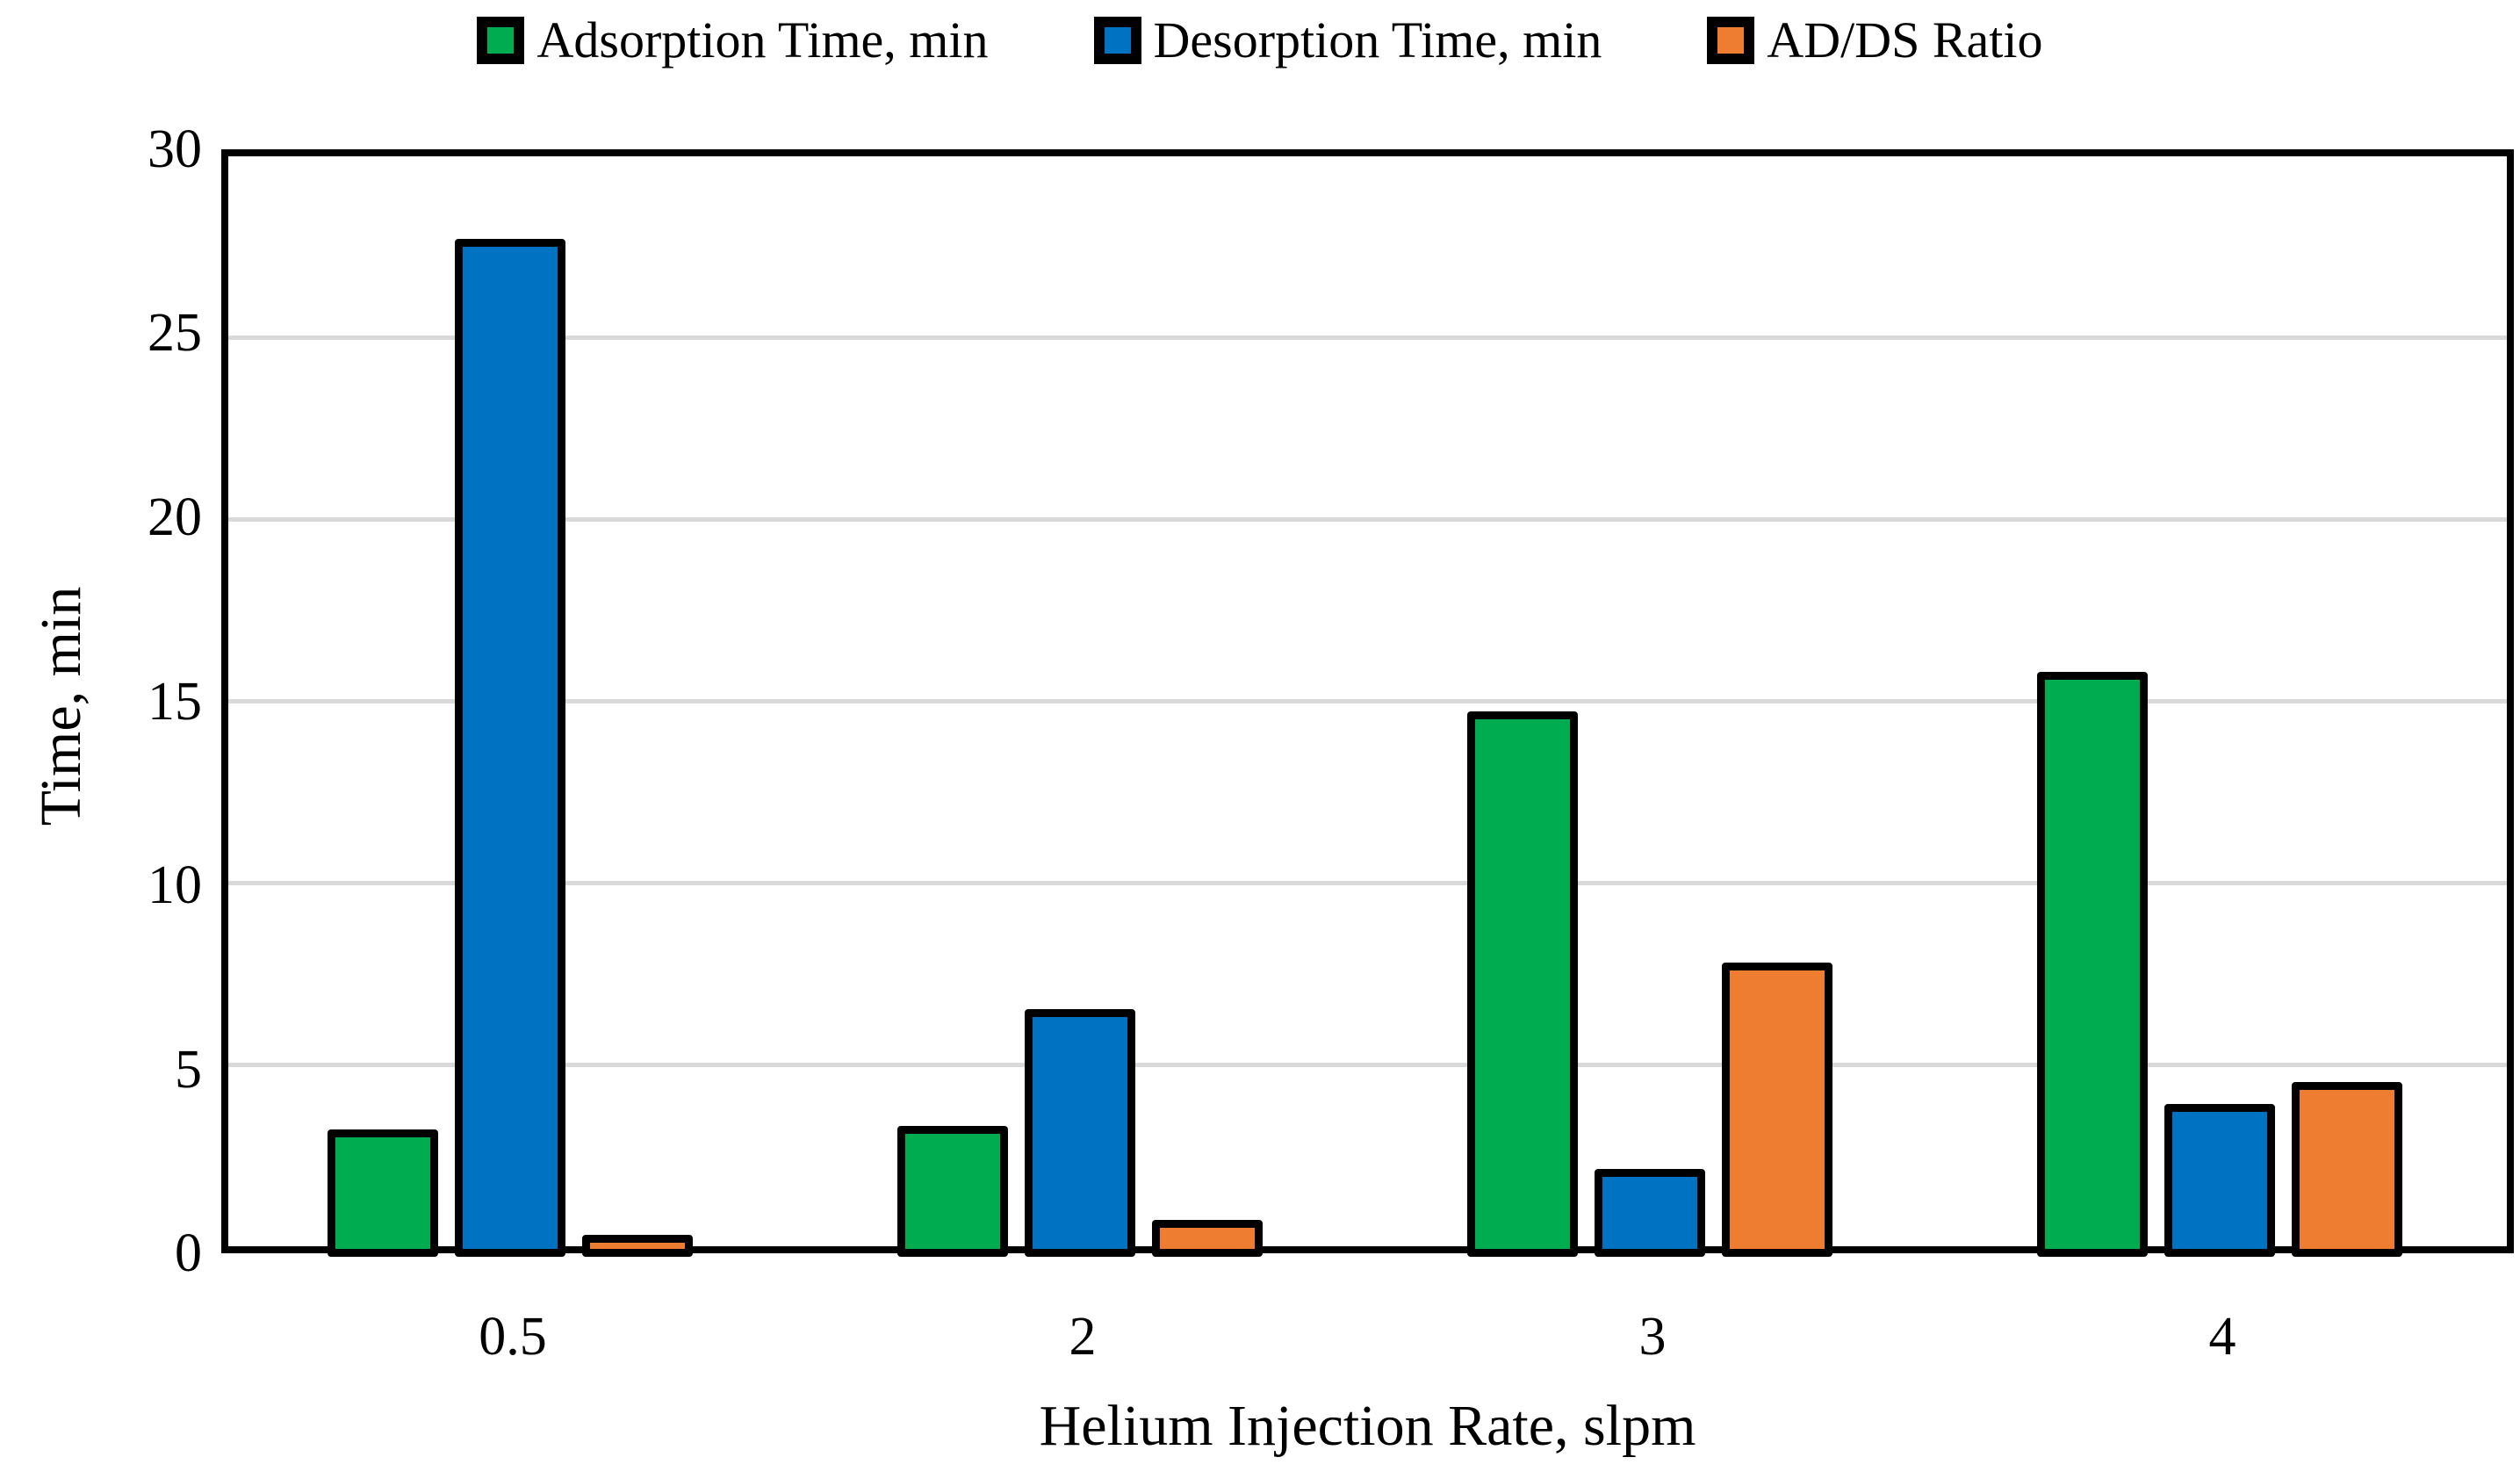  Describe the element at coordinates (188, 1070) in the screenshot. I see `y-tick-label-5: 5` at that location.